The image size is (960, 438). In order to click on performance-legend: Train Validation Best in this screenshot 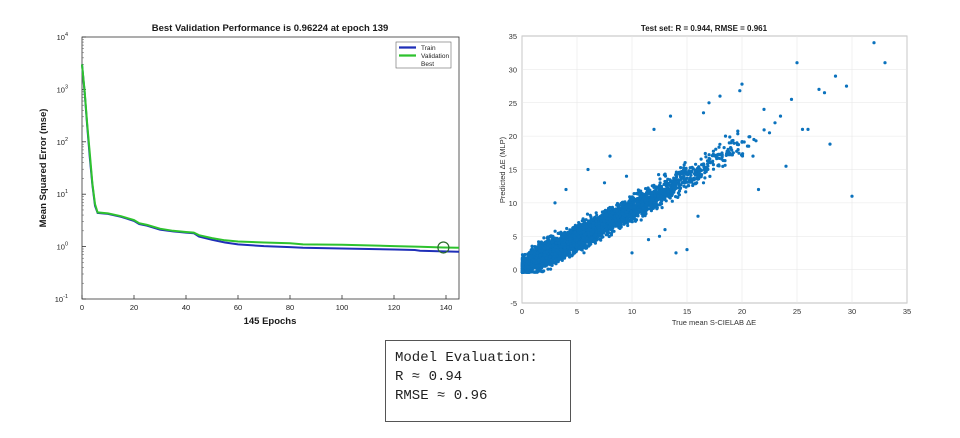, I will do `click(423, 55)`.